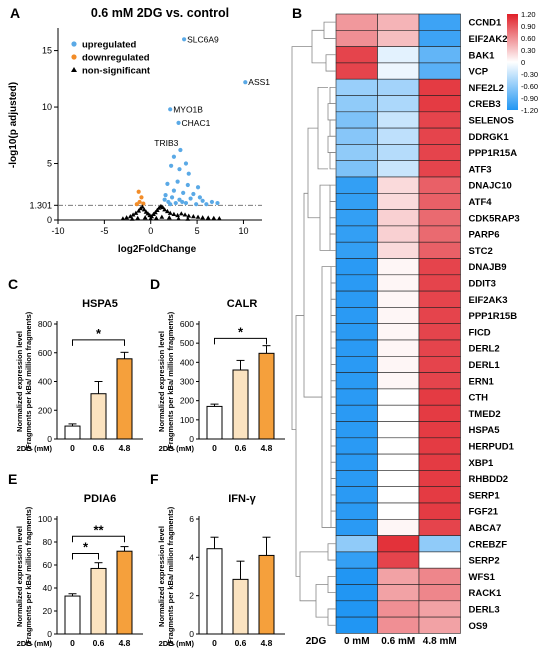 The height and width of the screenshot is (651, 550). What do you see at coordinates (243, 231) in the screenshot?
I see `volcano-x-tick-label: 10` at bounding box center [243, 231].